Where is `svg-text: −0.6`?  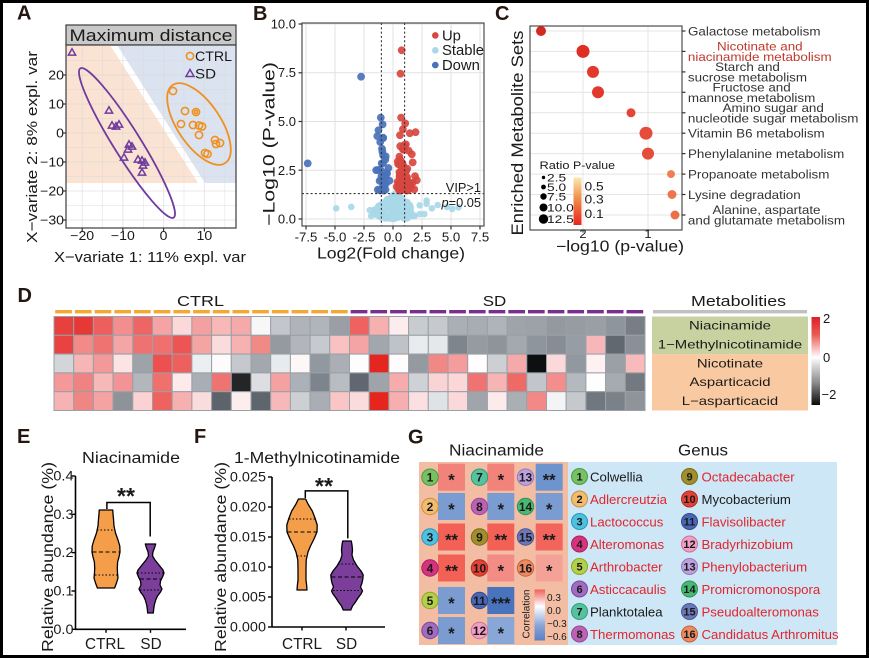 svg-text: −0.6 is located at coordinates (557, 637).